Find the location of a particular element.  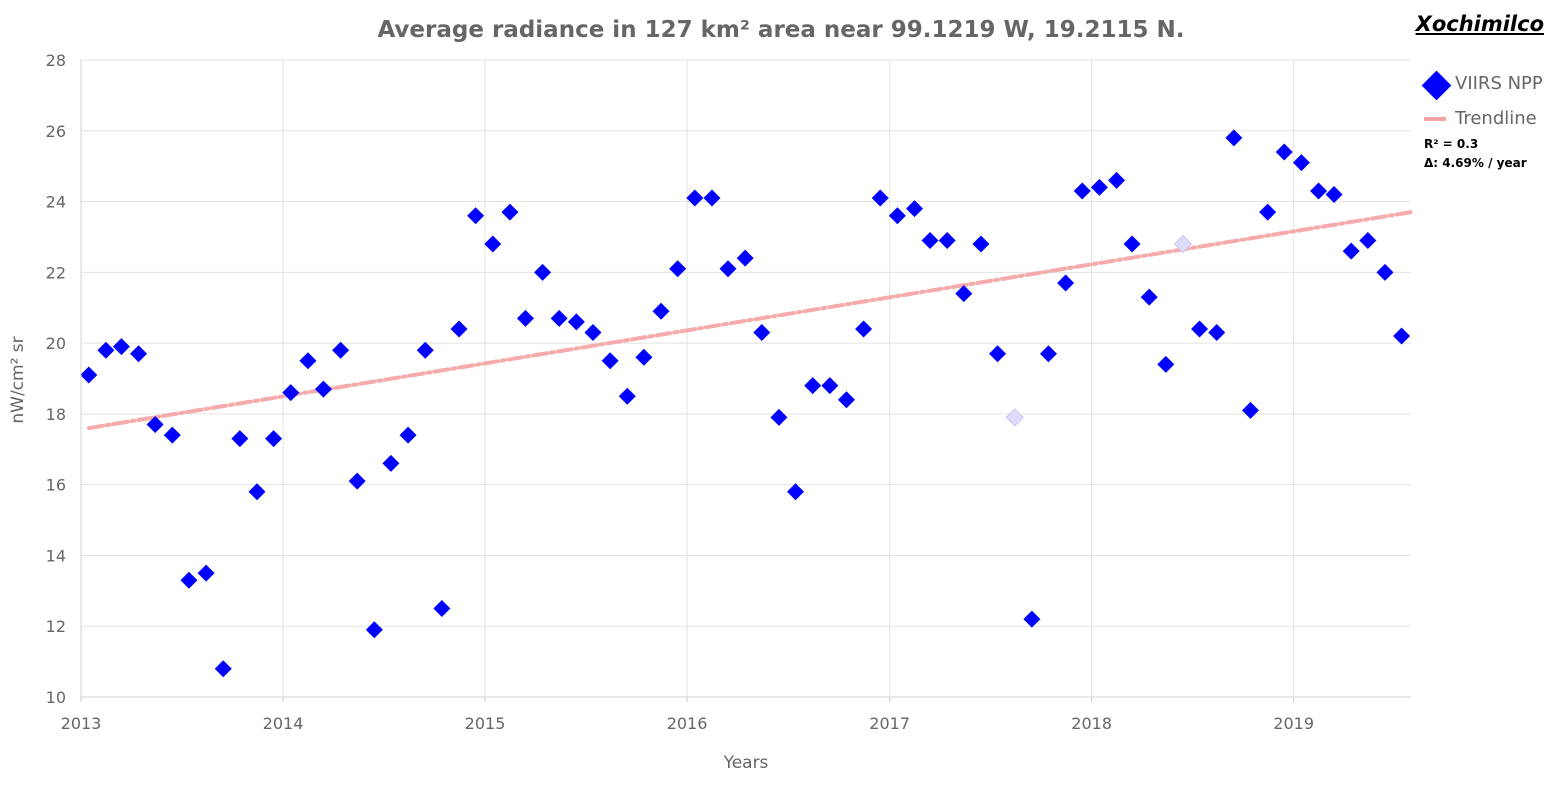

y-tick-label: 28 is located at coordinates (56, 60).